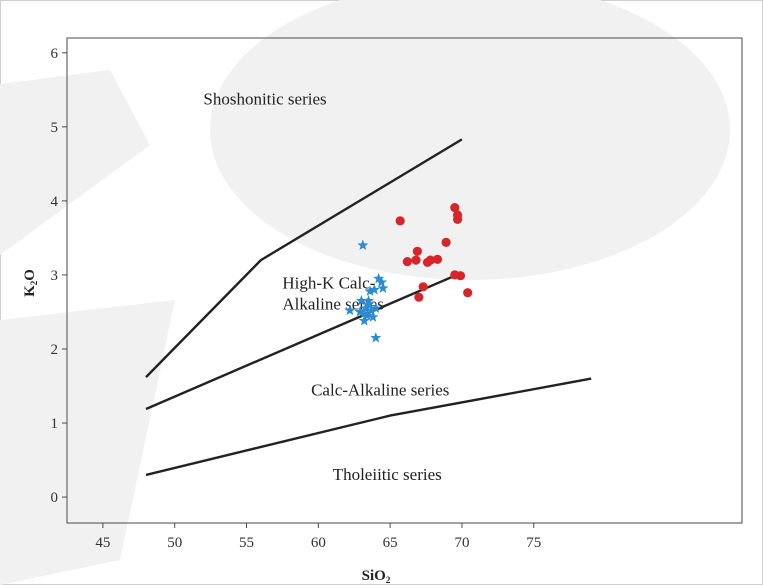 The image size is (763, 585). I want to click on calc-alkaline-boundary, so click(368, 427).